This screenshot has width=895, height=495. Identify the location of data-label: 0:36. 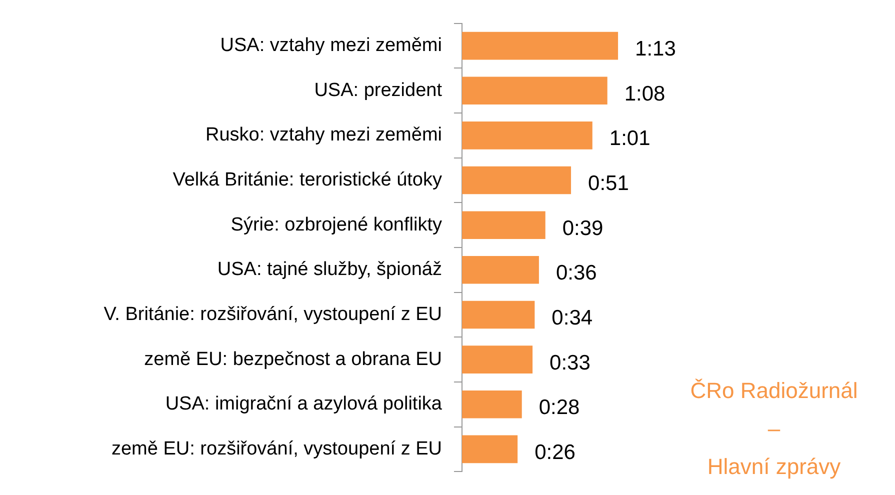
(576, 273).